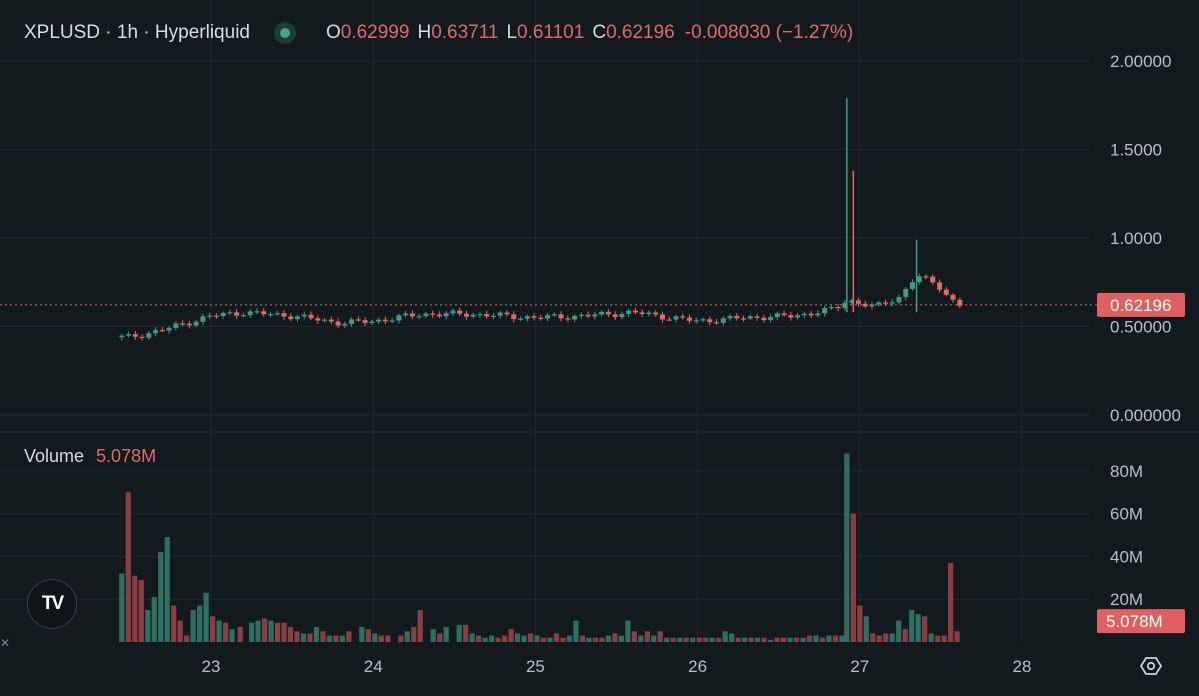 The image size is (1199, 696). Describe the element at coordinates (1126, 535) in the screenshot. I see `volume-axis: 80M 60M 40M 20M` at that location.